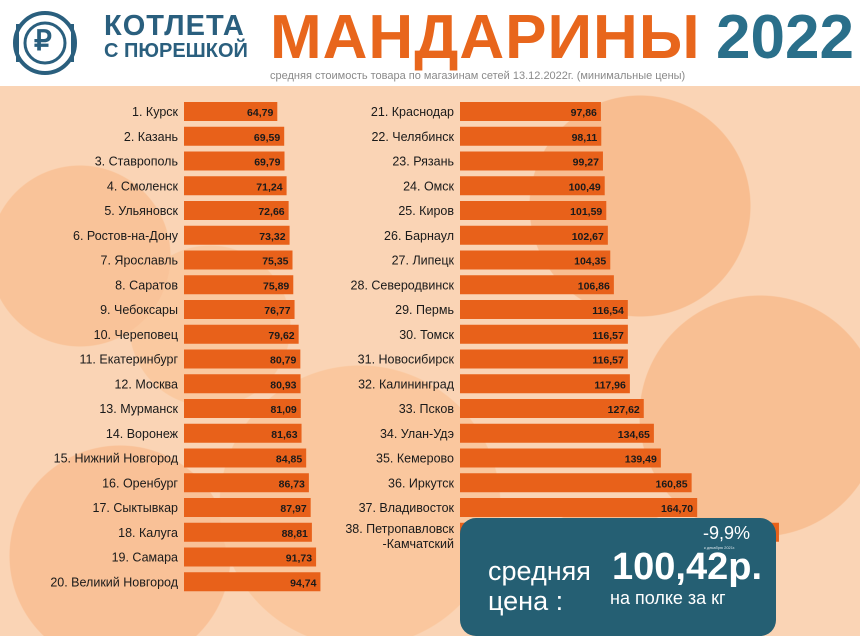 This screenshot has height=636, width=860. I want to click on value-label: 79,62, so click(281, 336).